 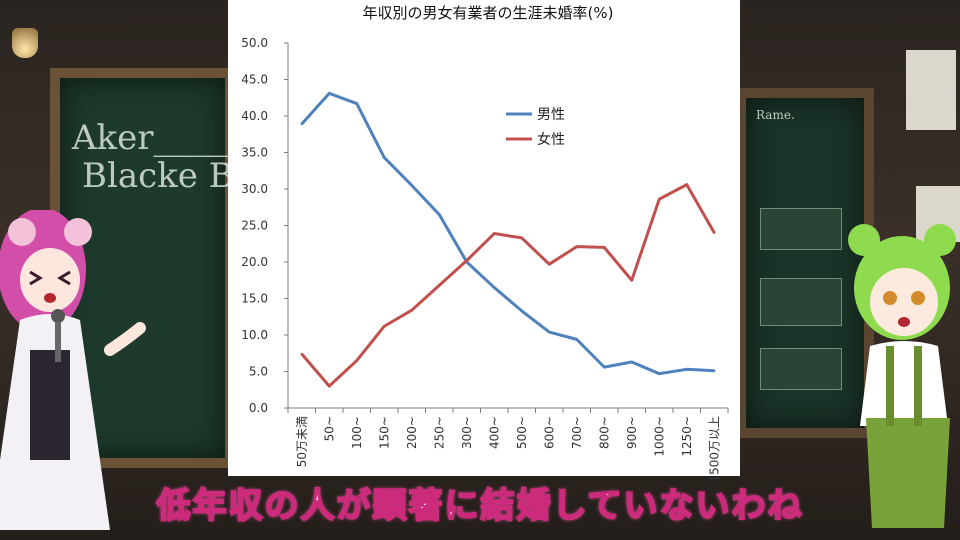 What do you see at coordinates (258, 372) in the screenshot?
I see `y-tick-label: 5.0` at bounding box center [258, 372].